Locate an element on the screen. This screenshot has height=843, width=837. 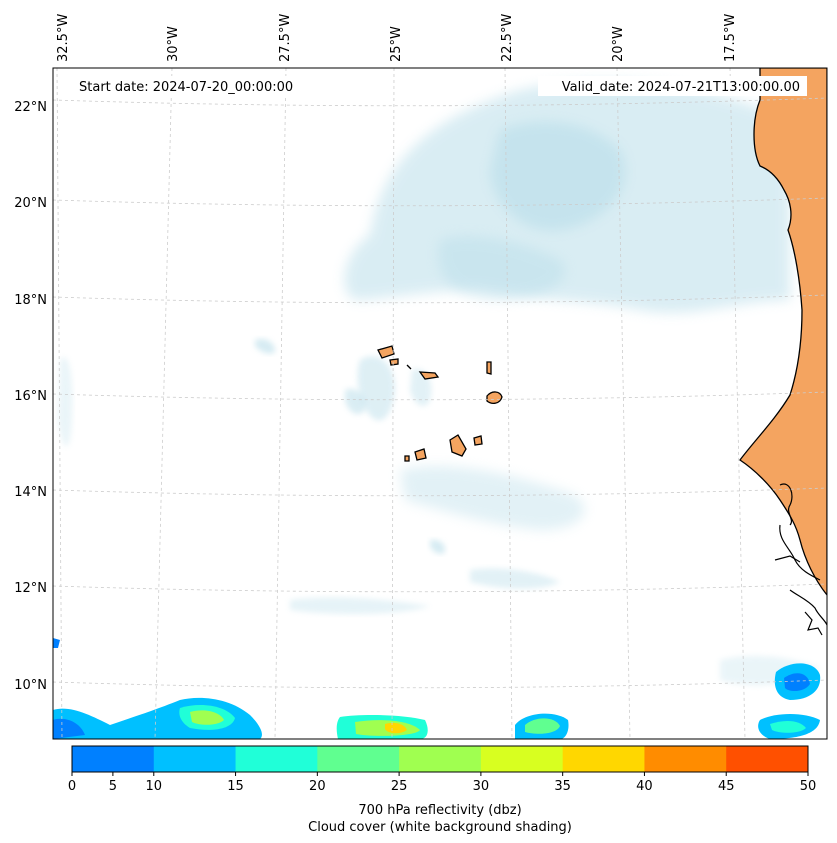
start-date-box is located at coordinates (193, 86).